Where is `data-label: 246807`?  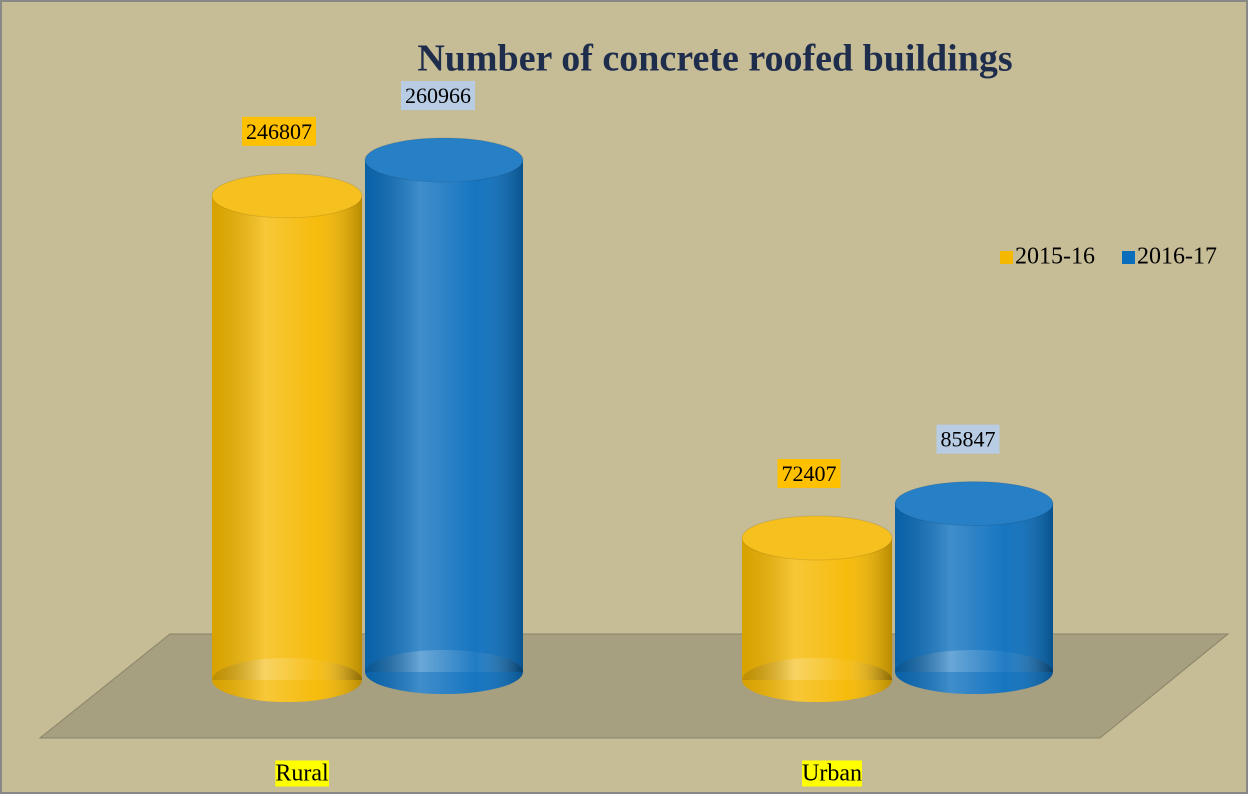 data-label: 246807 is located at coordinates (279, 131).